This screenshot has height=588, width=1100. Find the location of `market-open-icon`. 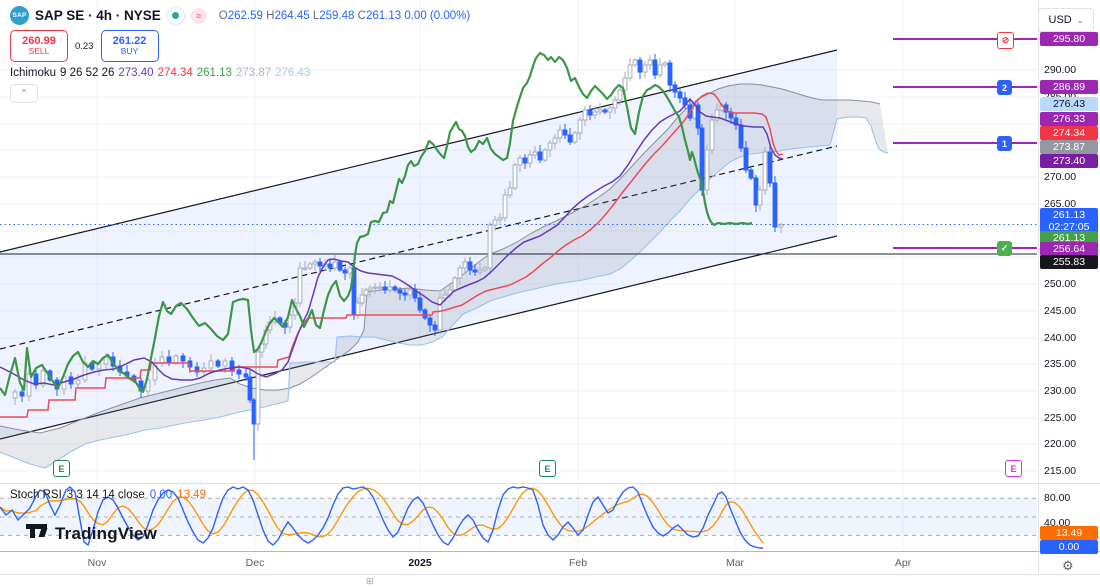

market-open-icon is located at coordinates (175, 15).